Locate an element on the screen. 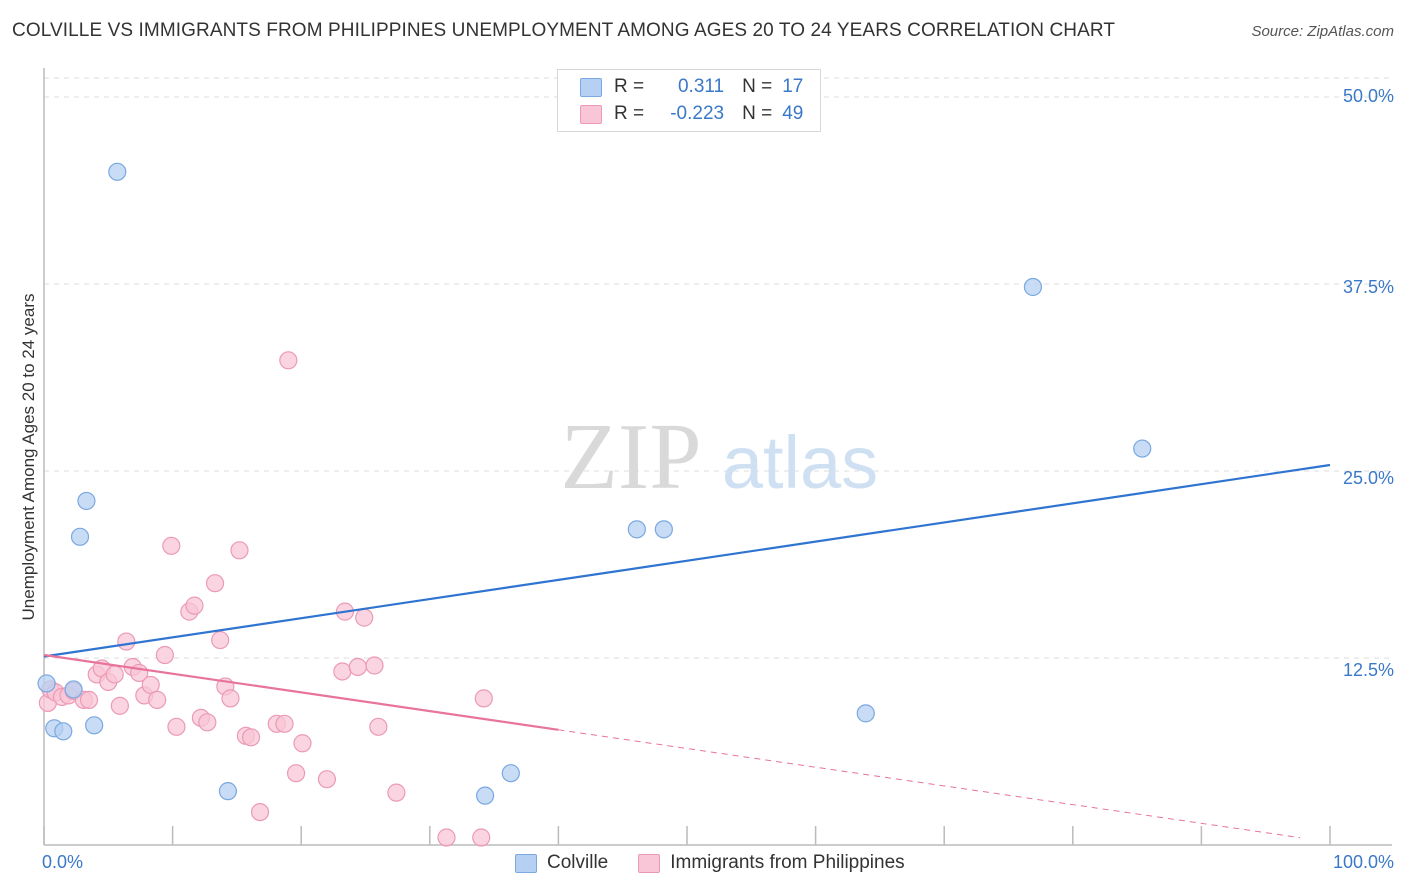  y-tick-label: 12.5% is located at coordinates (1368, 670).